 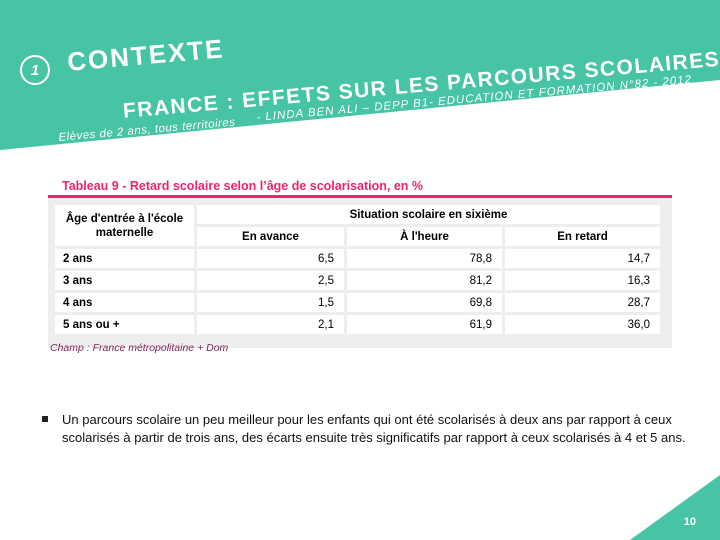 I want to click on cell-heure: 61,9, so click(x=424, y=324).